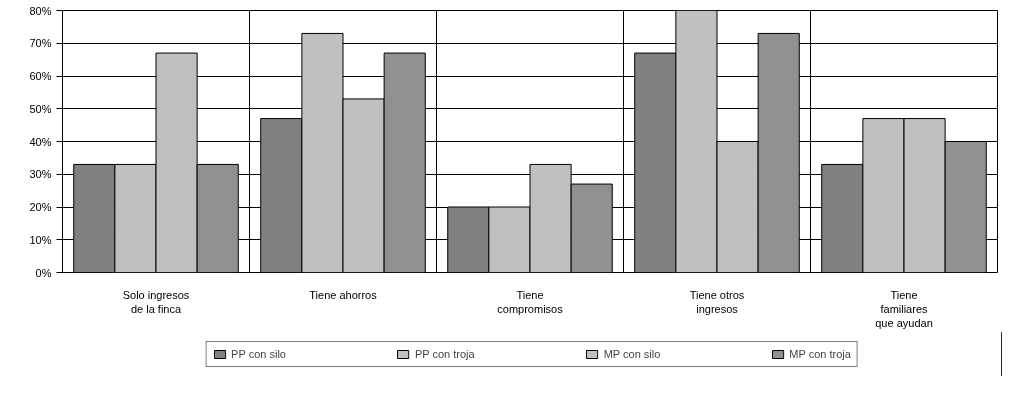  What do you see at coordinates (40, 239) in the screenshot?
I see `y-tick-label: 10%` at bounding box center [40, 239].